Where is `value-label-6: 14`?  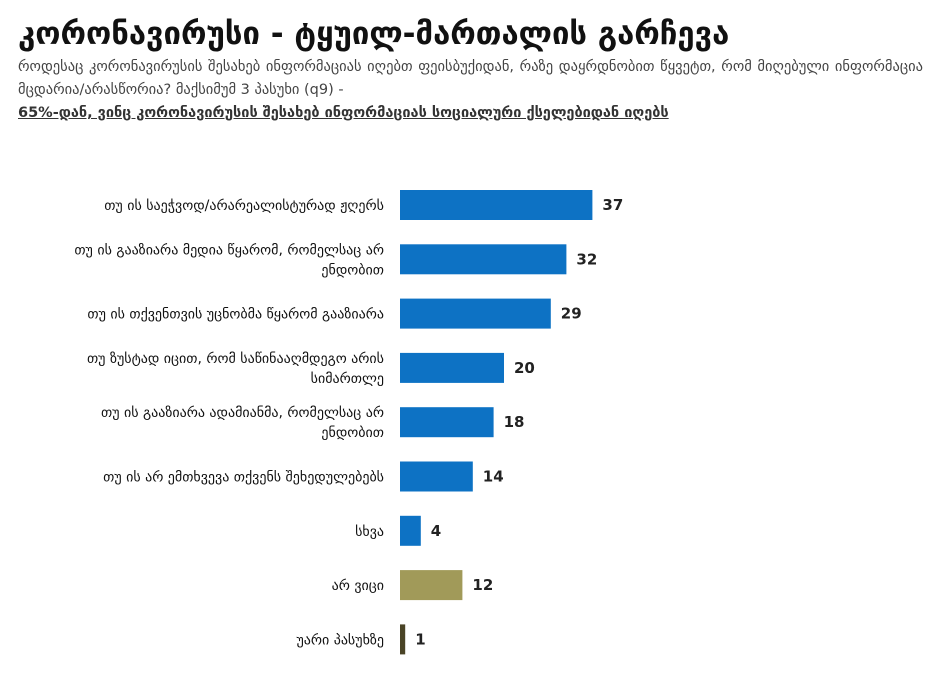
value-label-6: 14 is located at coordinates (493, 477).